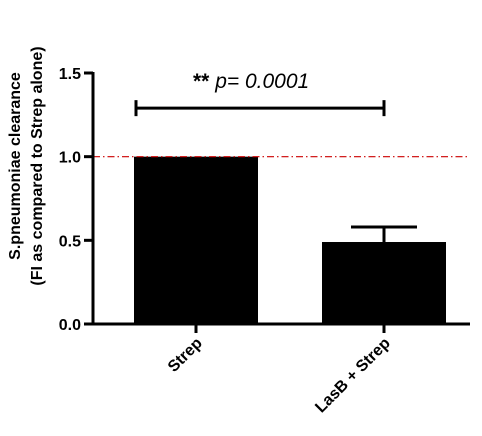 Image resolution: width=482 pixels, height=436 pixels. Describe the element at coordinates (37, 165) in the screenshot. I see `y-axis-label-line2: (FI as compared to Strep alone)` at that location.